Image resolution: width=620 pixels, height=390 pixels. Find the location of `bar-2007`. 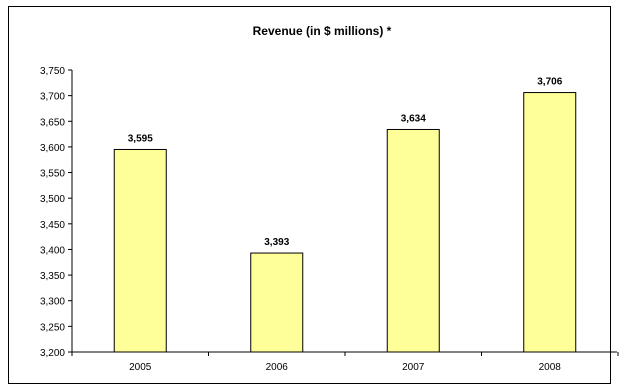

bar-2007 is located at coordinates (413, 240).